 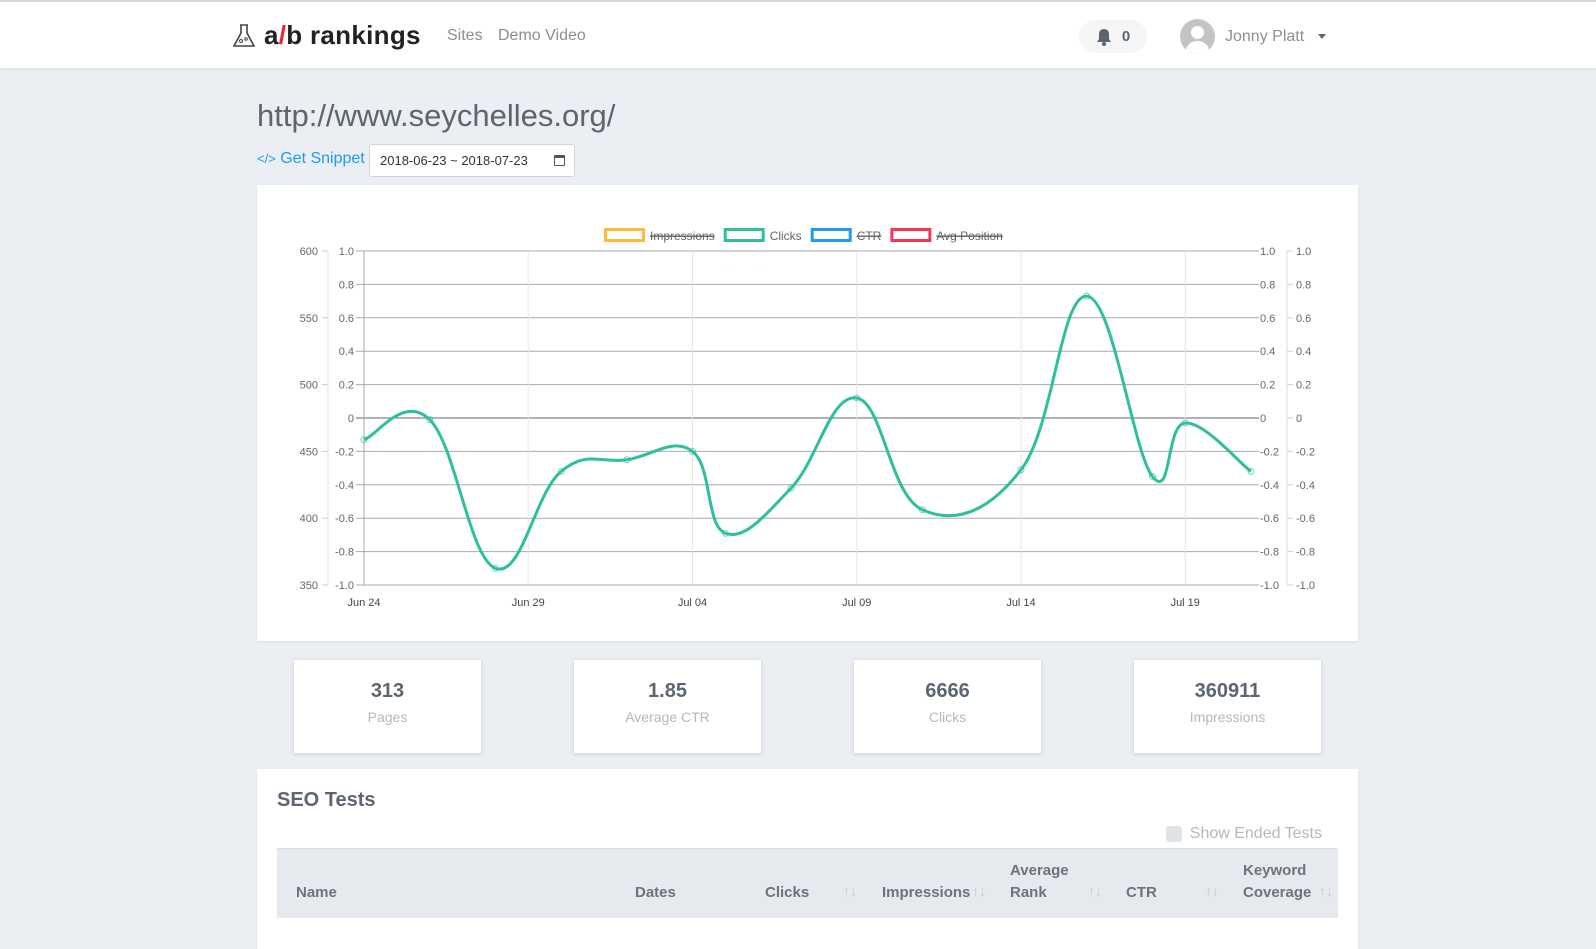 I want to click on y-tick-label-right-inner: 0, so click(x=1263, y=419).